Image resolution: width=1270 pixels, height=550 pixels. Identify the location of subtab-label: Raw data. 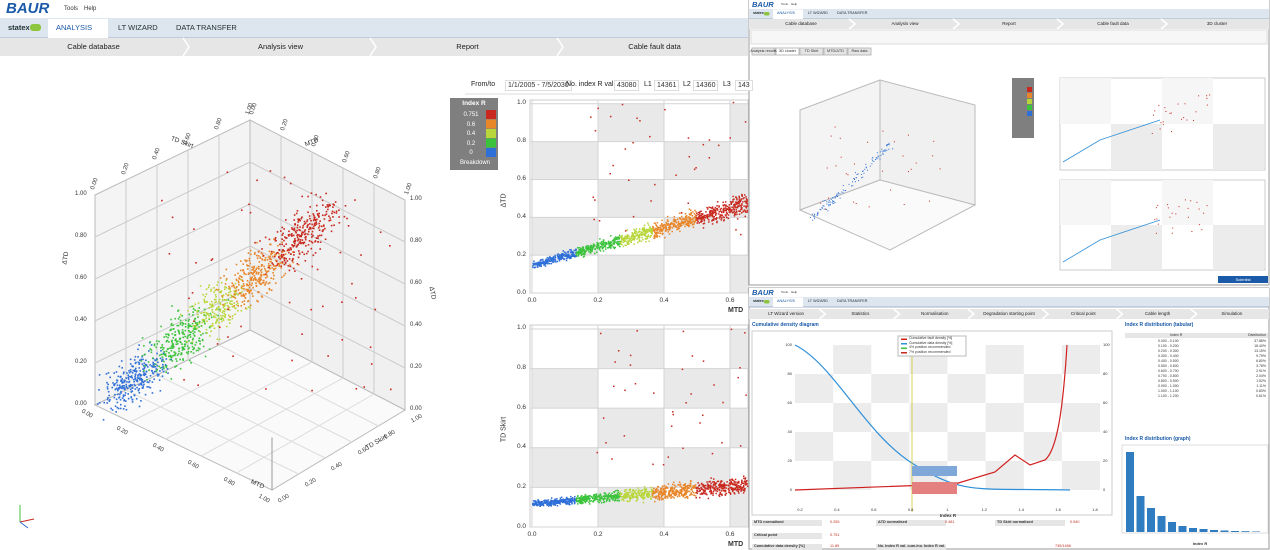
(859, 50).